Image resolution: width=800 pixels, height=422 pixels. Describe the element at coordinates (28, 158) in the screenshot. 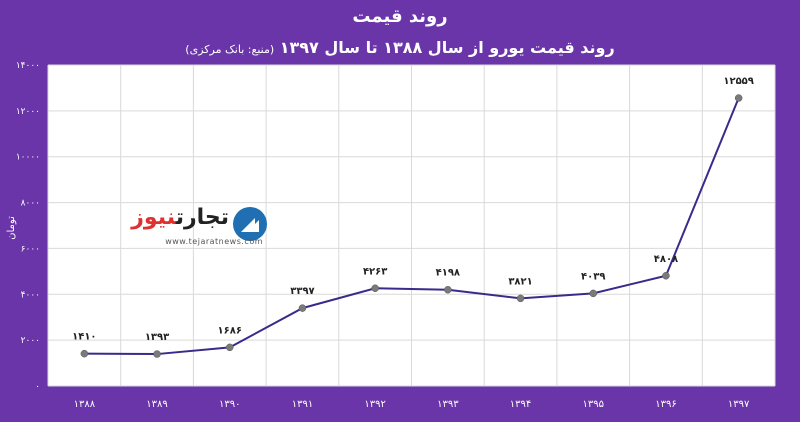

I see `y-tick-label: ۱۰۰۰۰` at that location.